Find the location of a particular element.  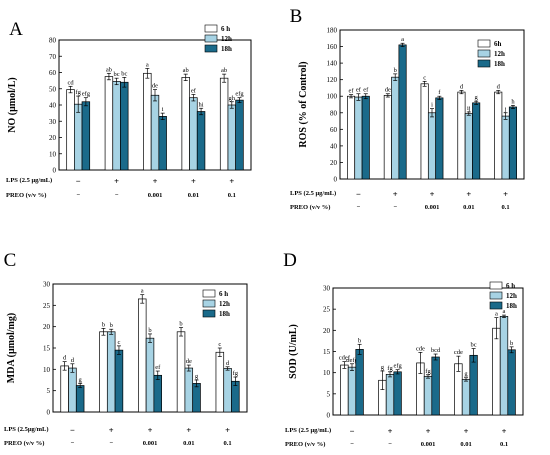

y-axis-label: NO (μmol/L) is located at coordinates (12, 104).